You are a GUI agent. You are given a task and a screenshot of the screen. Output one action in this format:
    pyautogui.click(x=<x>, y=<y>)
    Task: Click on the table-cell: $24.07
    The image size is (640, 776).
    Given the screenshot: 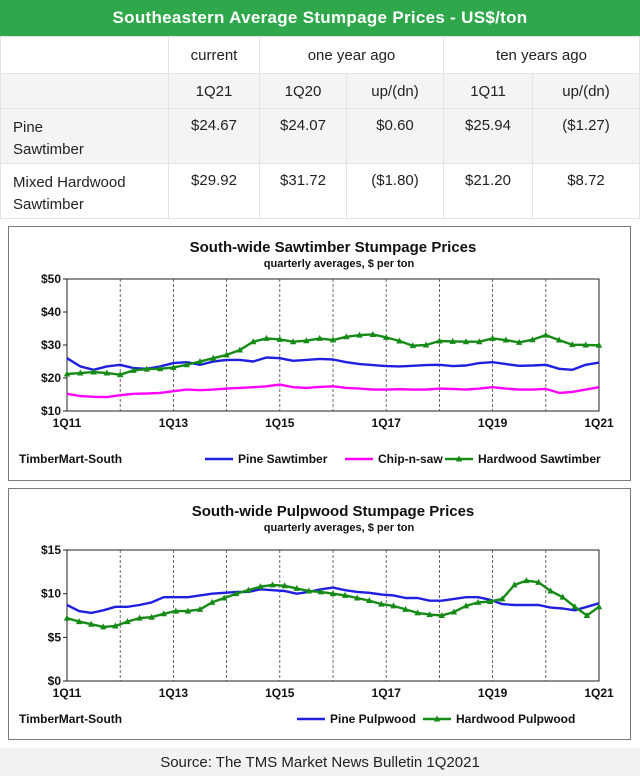 What is the action you would take?
    pyautogui.click(x=303, y=136)
    